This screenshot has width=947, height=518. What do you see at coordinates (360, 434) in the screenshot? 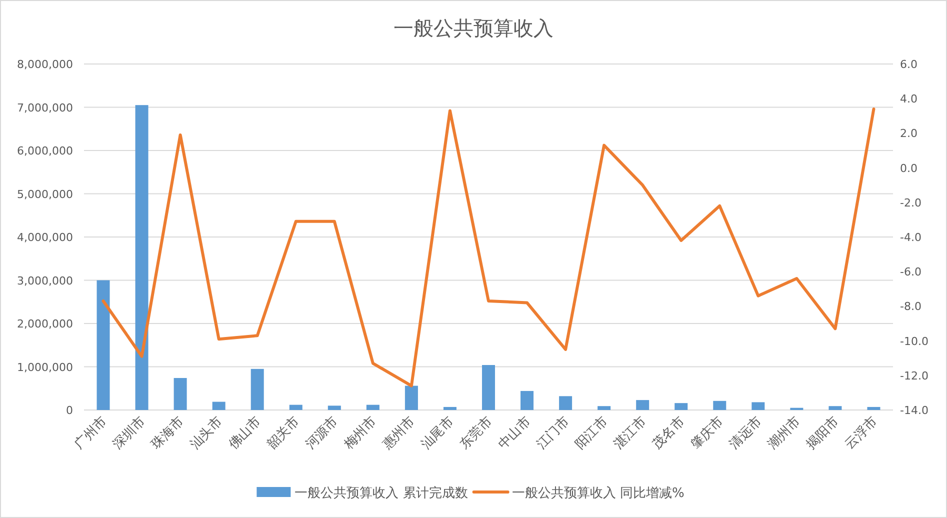
I see `x-tick-label: 梅州市` at bounding box center [360, 434].